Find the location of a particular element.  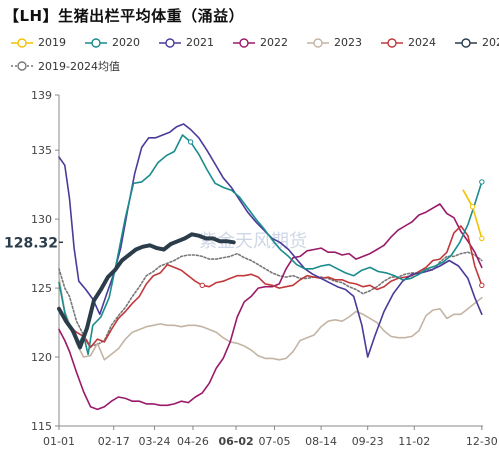

current-value-label: 128.32 is located at coordinates (31, 243).